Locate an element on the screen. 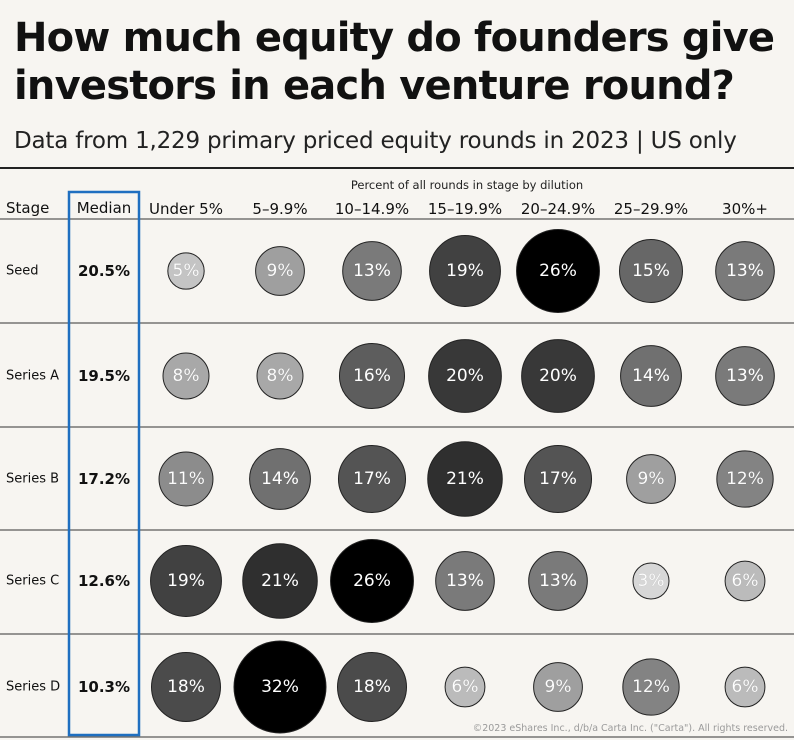 This screenshot has height=740, width=794. stage-label: Series A is located at coordinates (32, 376).